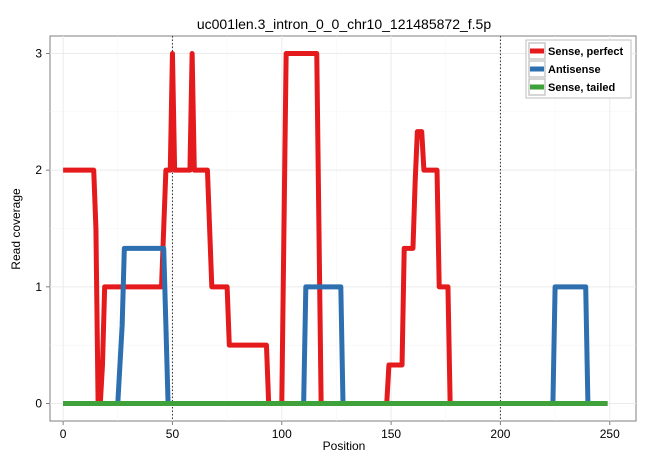  Describe the element at coordinates (500, 434) in the screenshot. I see `x-tick-label: 200` at that location.